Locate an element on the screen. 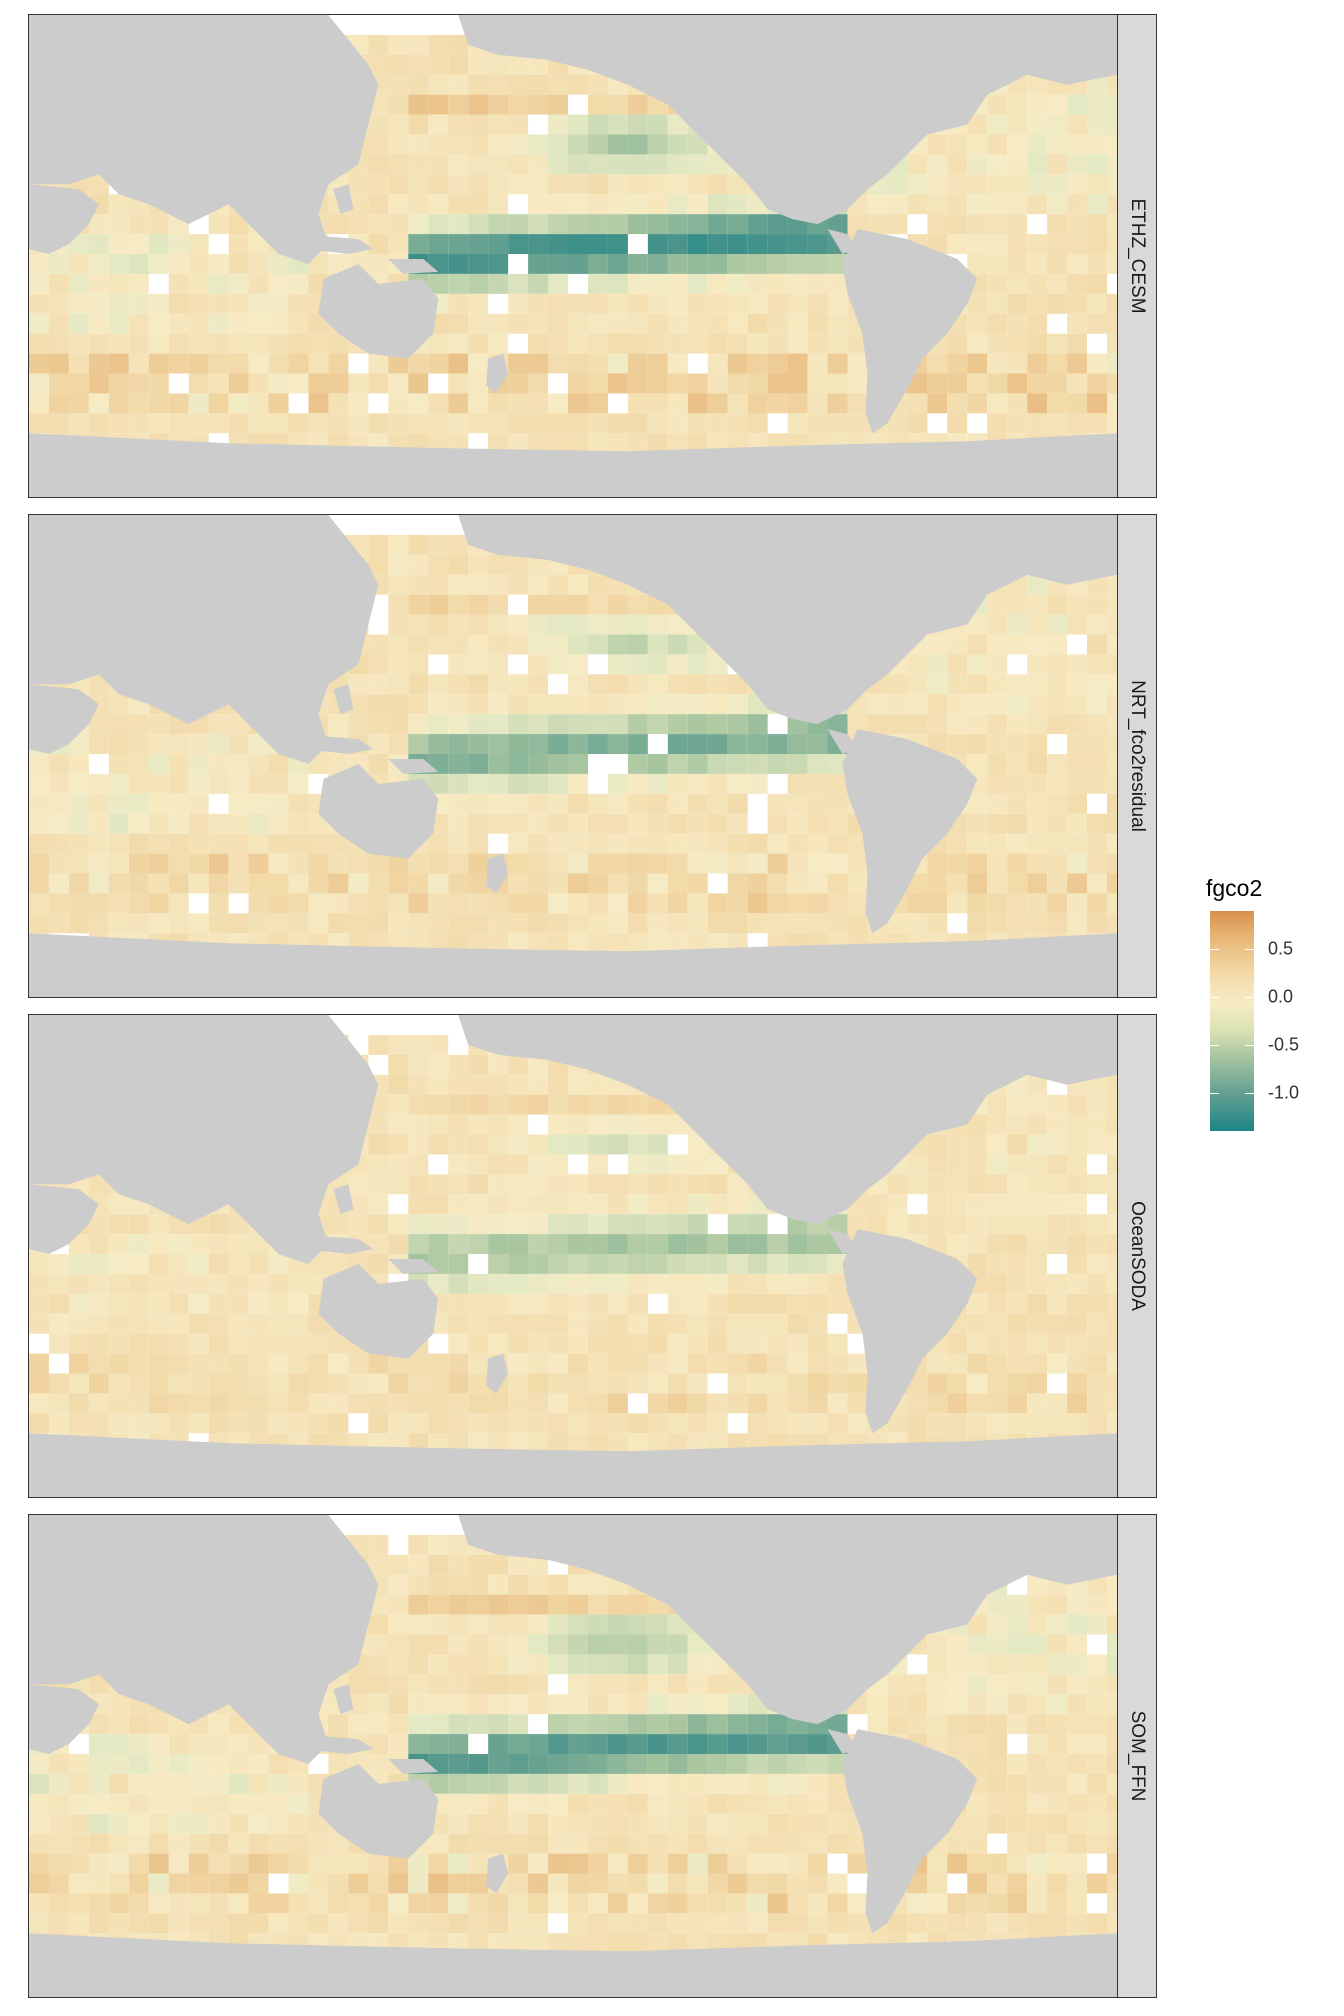  facet-label: OceanSODA is located at coordinates (1137, 1256).